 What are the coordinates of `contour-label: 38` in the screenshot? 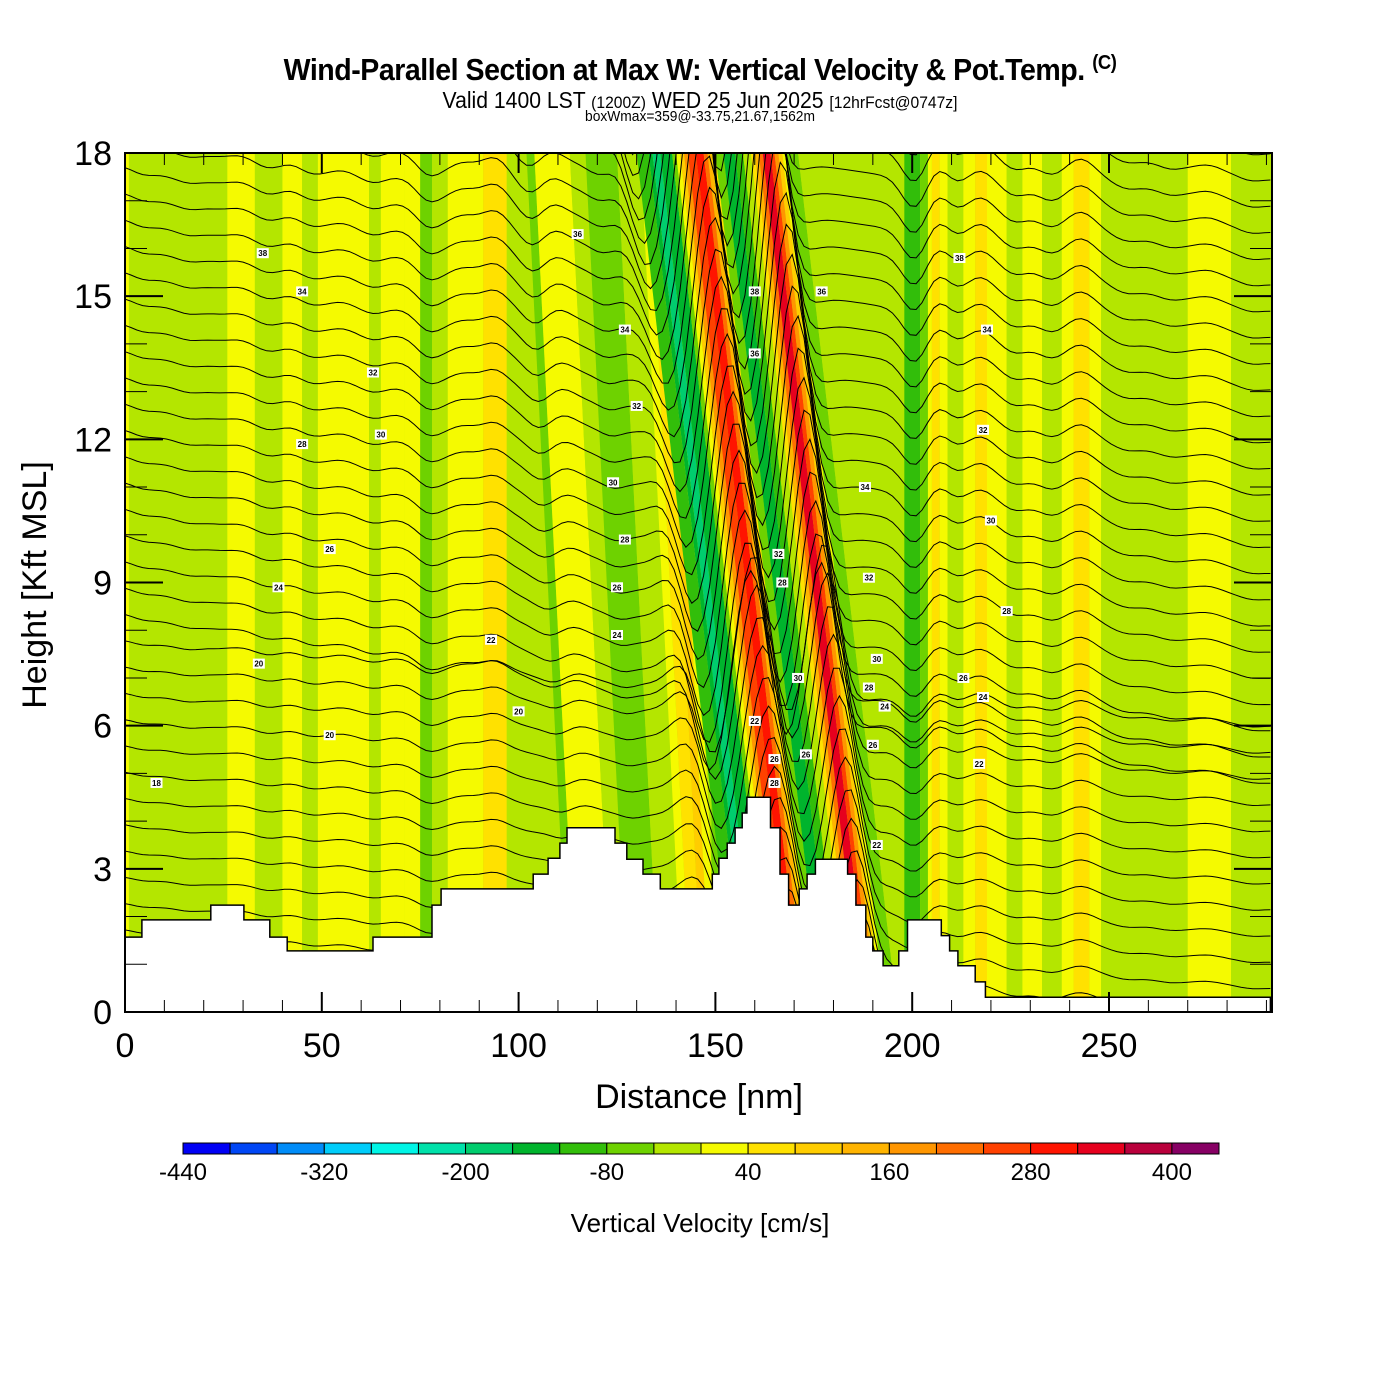 It's located at (262, 253).